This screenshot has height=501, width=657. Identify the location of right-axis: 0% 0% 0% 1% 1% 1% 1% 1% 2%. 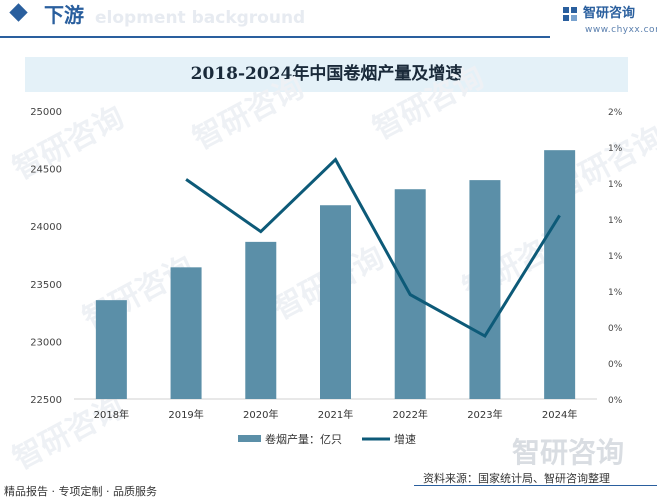
(615, 257).